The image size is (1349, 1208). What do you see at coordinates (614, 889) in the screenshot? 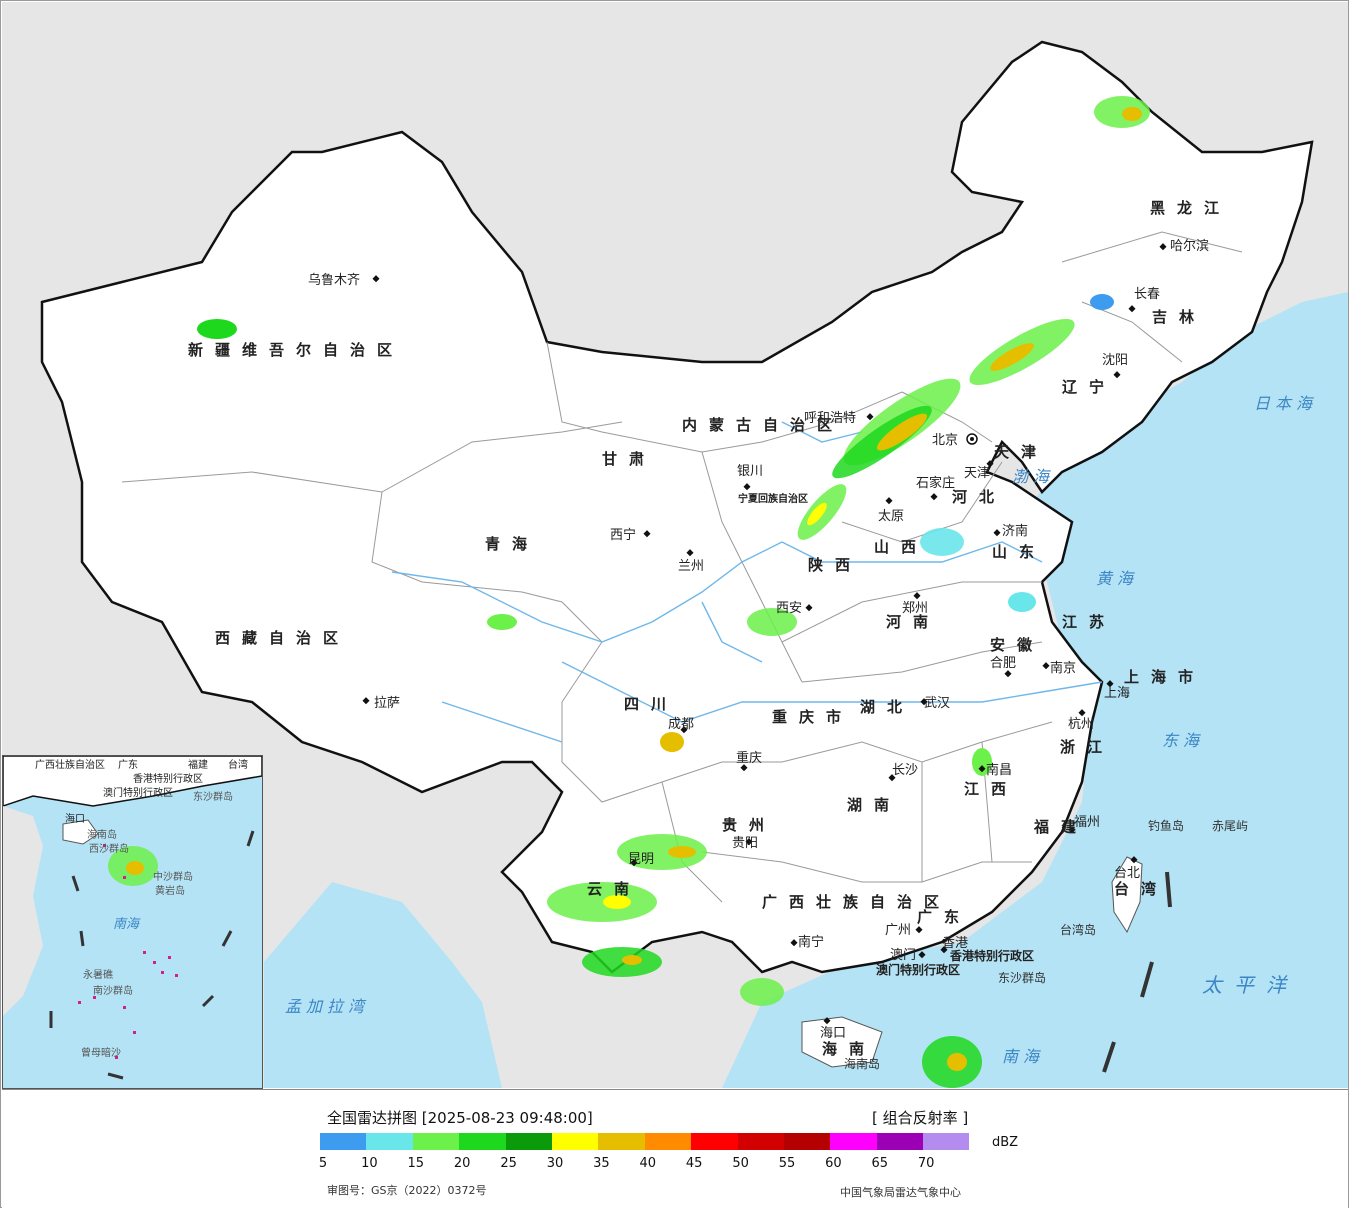
I see `province-label: 云南` at bounding box center [614, 889].